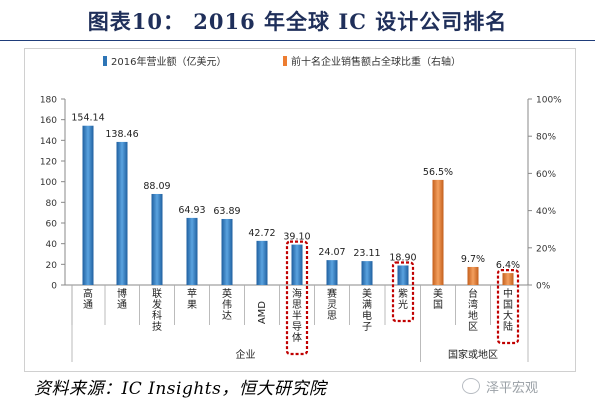 This screenshot has width=595, height=401. What do you see at coordinates (54, 287) in the screenshot?
I see `left-tick-label: 0` at bounding box center [54, 287].